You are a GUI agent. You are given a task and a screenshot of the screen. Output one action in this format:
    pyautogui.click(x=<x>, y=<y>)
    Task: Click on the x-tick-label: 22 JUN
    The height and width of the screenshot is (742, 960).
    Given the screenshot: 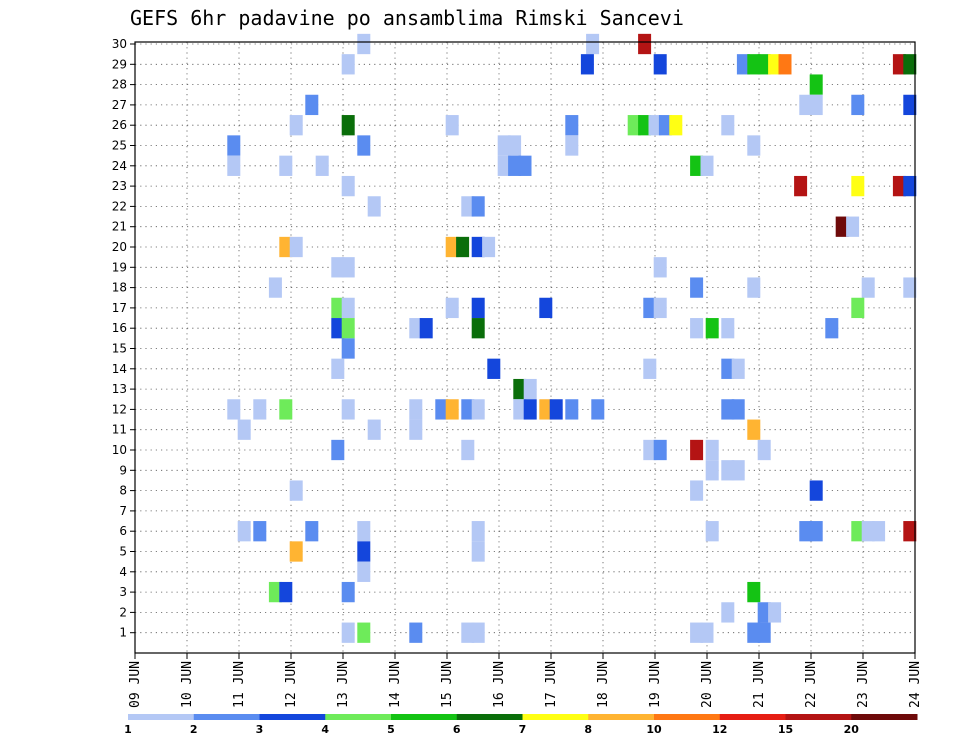 What is the action you would take?
    pyautogui.click(x=811, y=684)
    